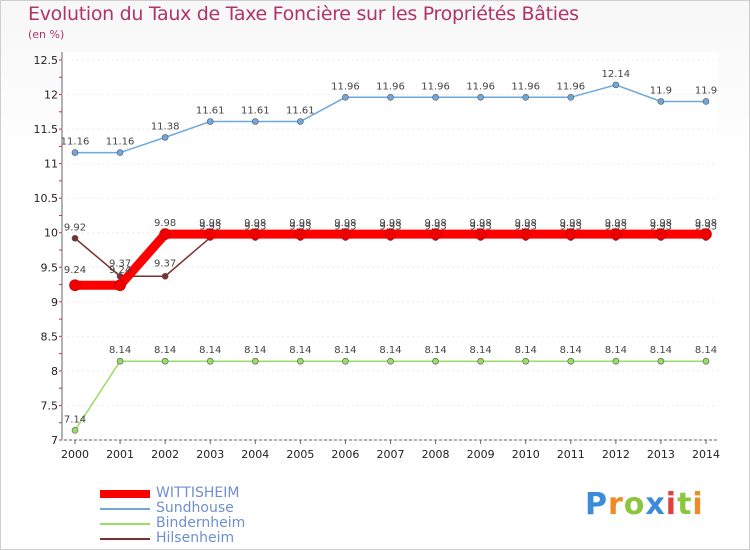 The width and height of the screenshot is (750, 550). I want to click on data-label: 11.9, so click(661, 90).